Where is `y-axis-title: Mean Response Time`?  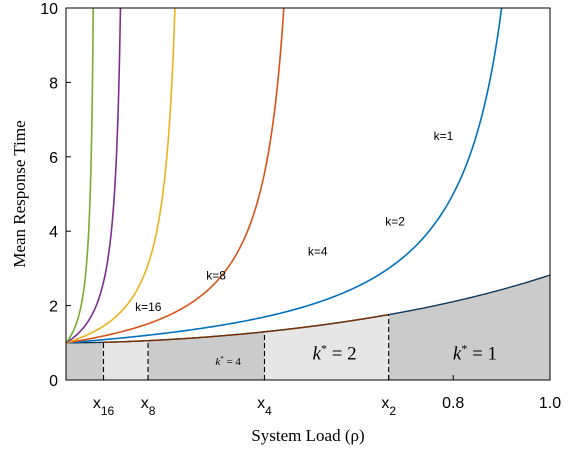
y-axis-title: Mean Response Time is located at coordinates (19, 193).